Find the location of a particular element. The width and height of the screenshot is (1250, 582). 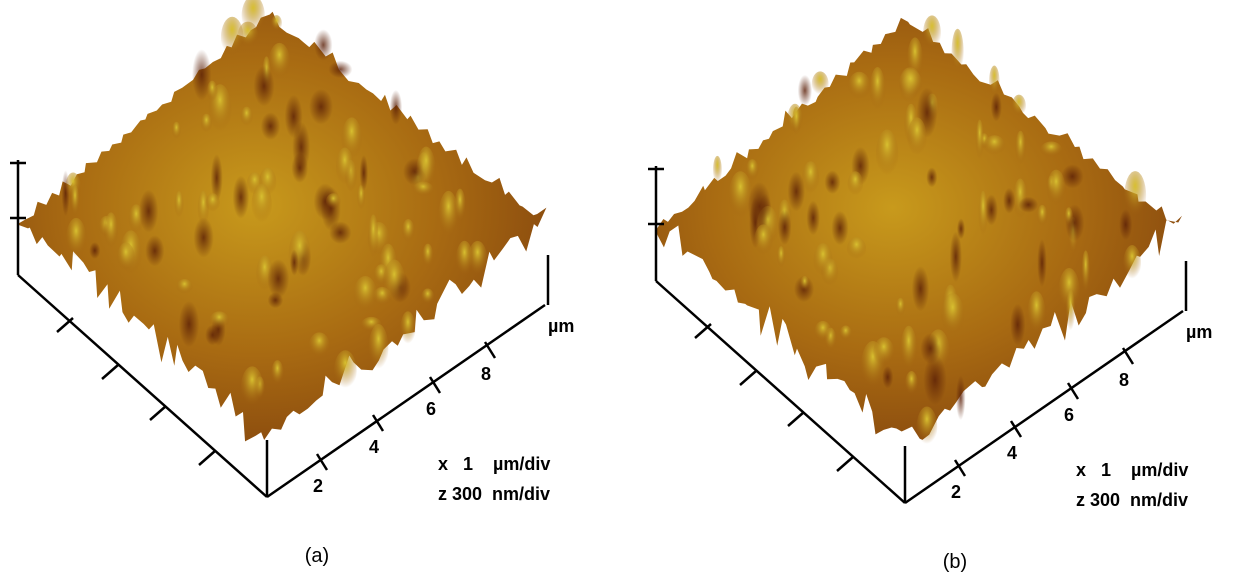

scale-x: x 1 µm/div is located at coordinates (1132, 470).